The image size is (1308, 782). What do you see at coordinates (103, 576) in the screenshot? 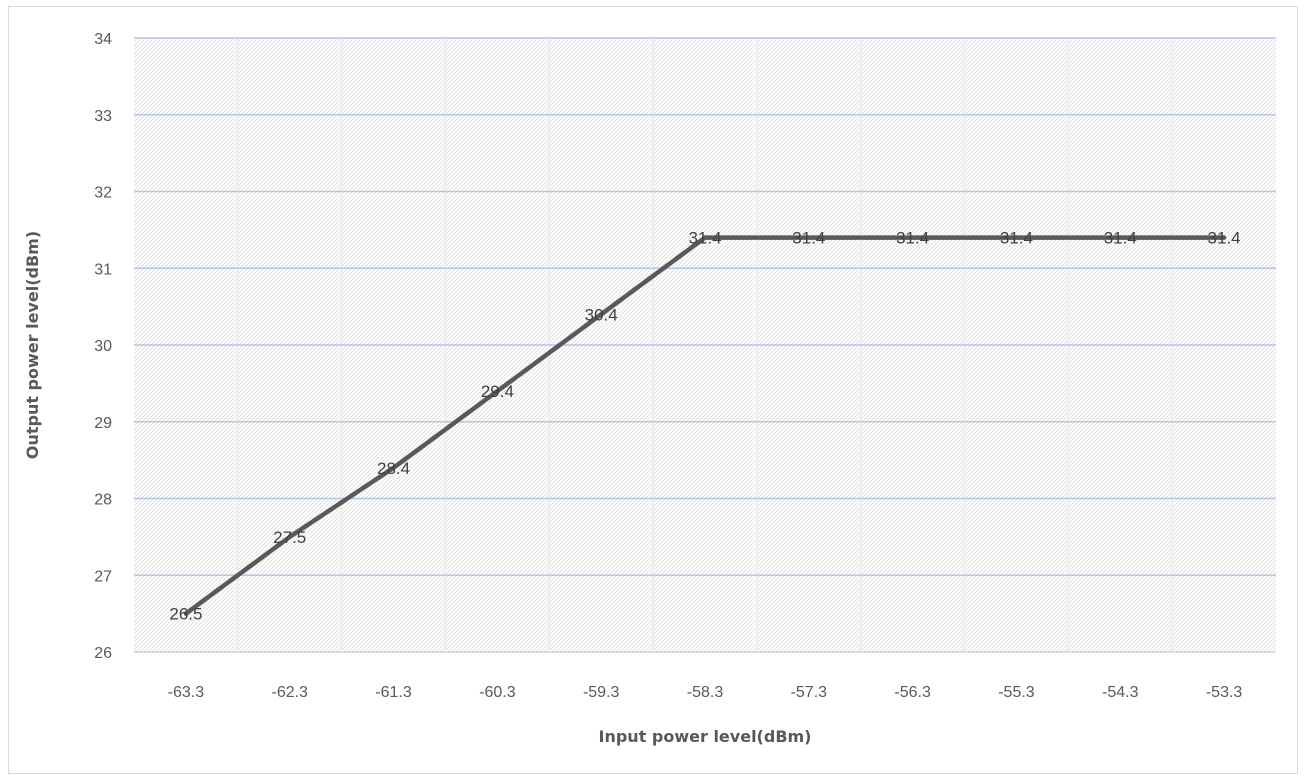
I see `y-tick-label: 27` at bounding box center [103, 576].